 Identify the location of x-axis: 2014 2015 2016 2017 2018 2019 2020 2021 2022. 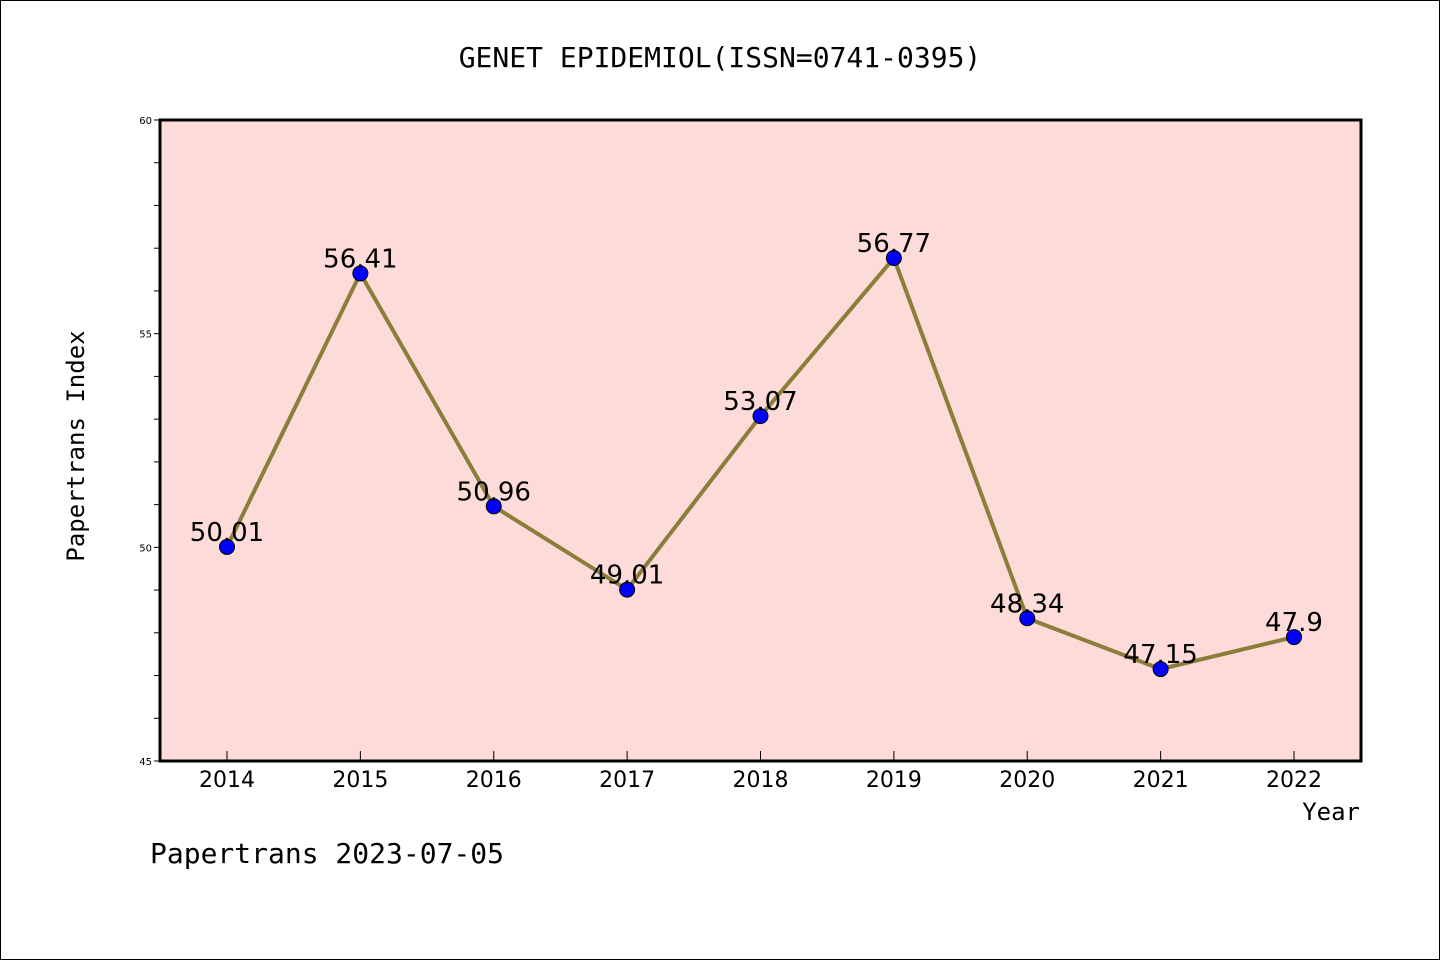
(760, 772).